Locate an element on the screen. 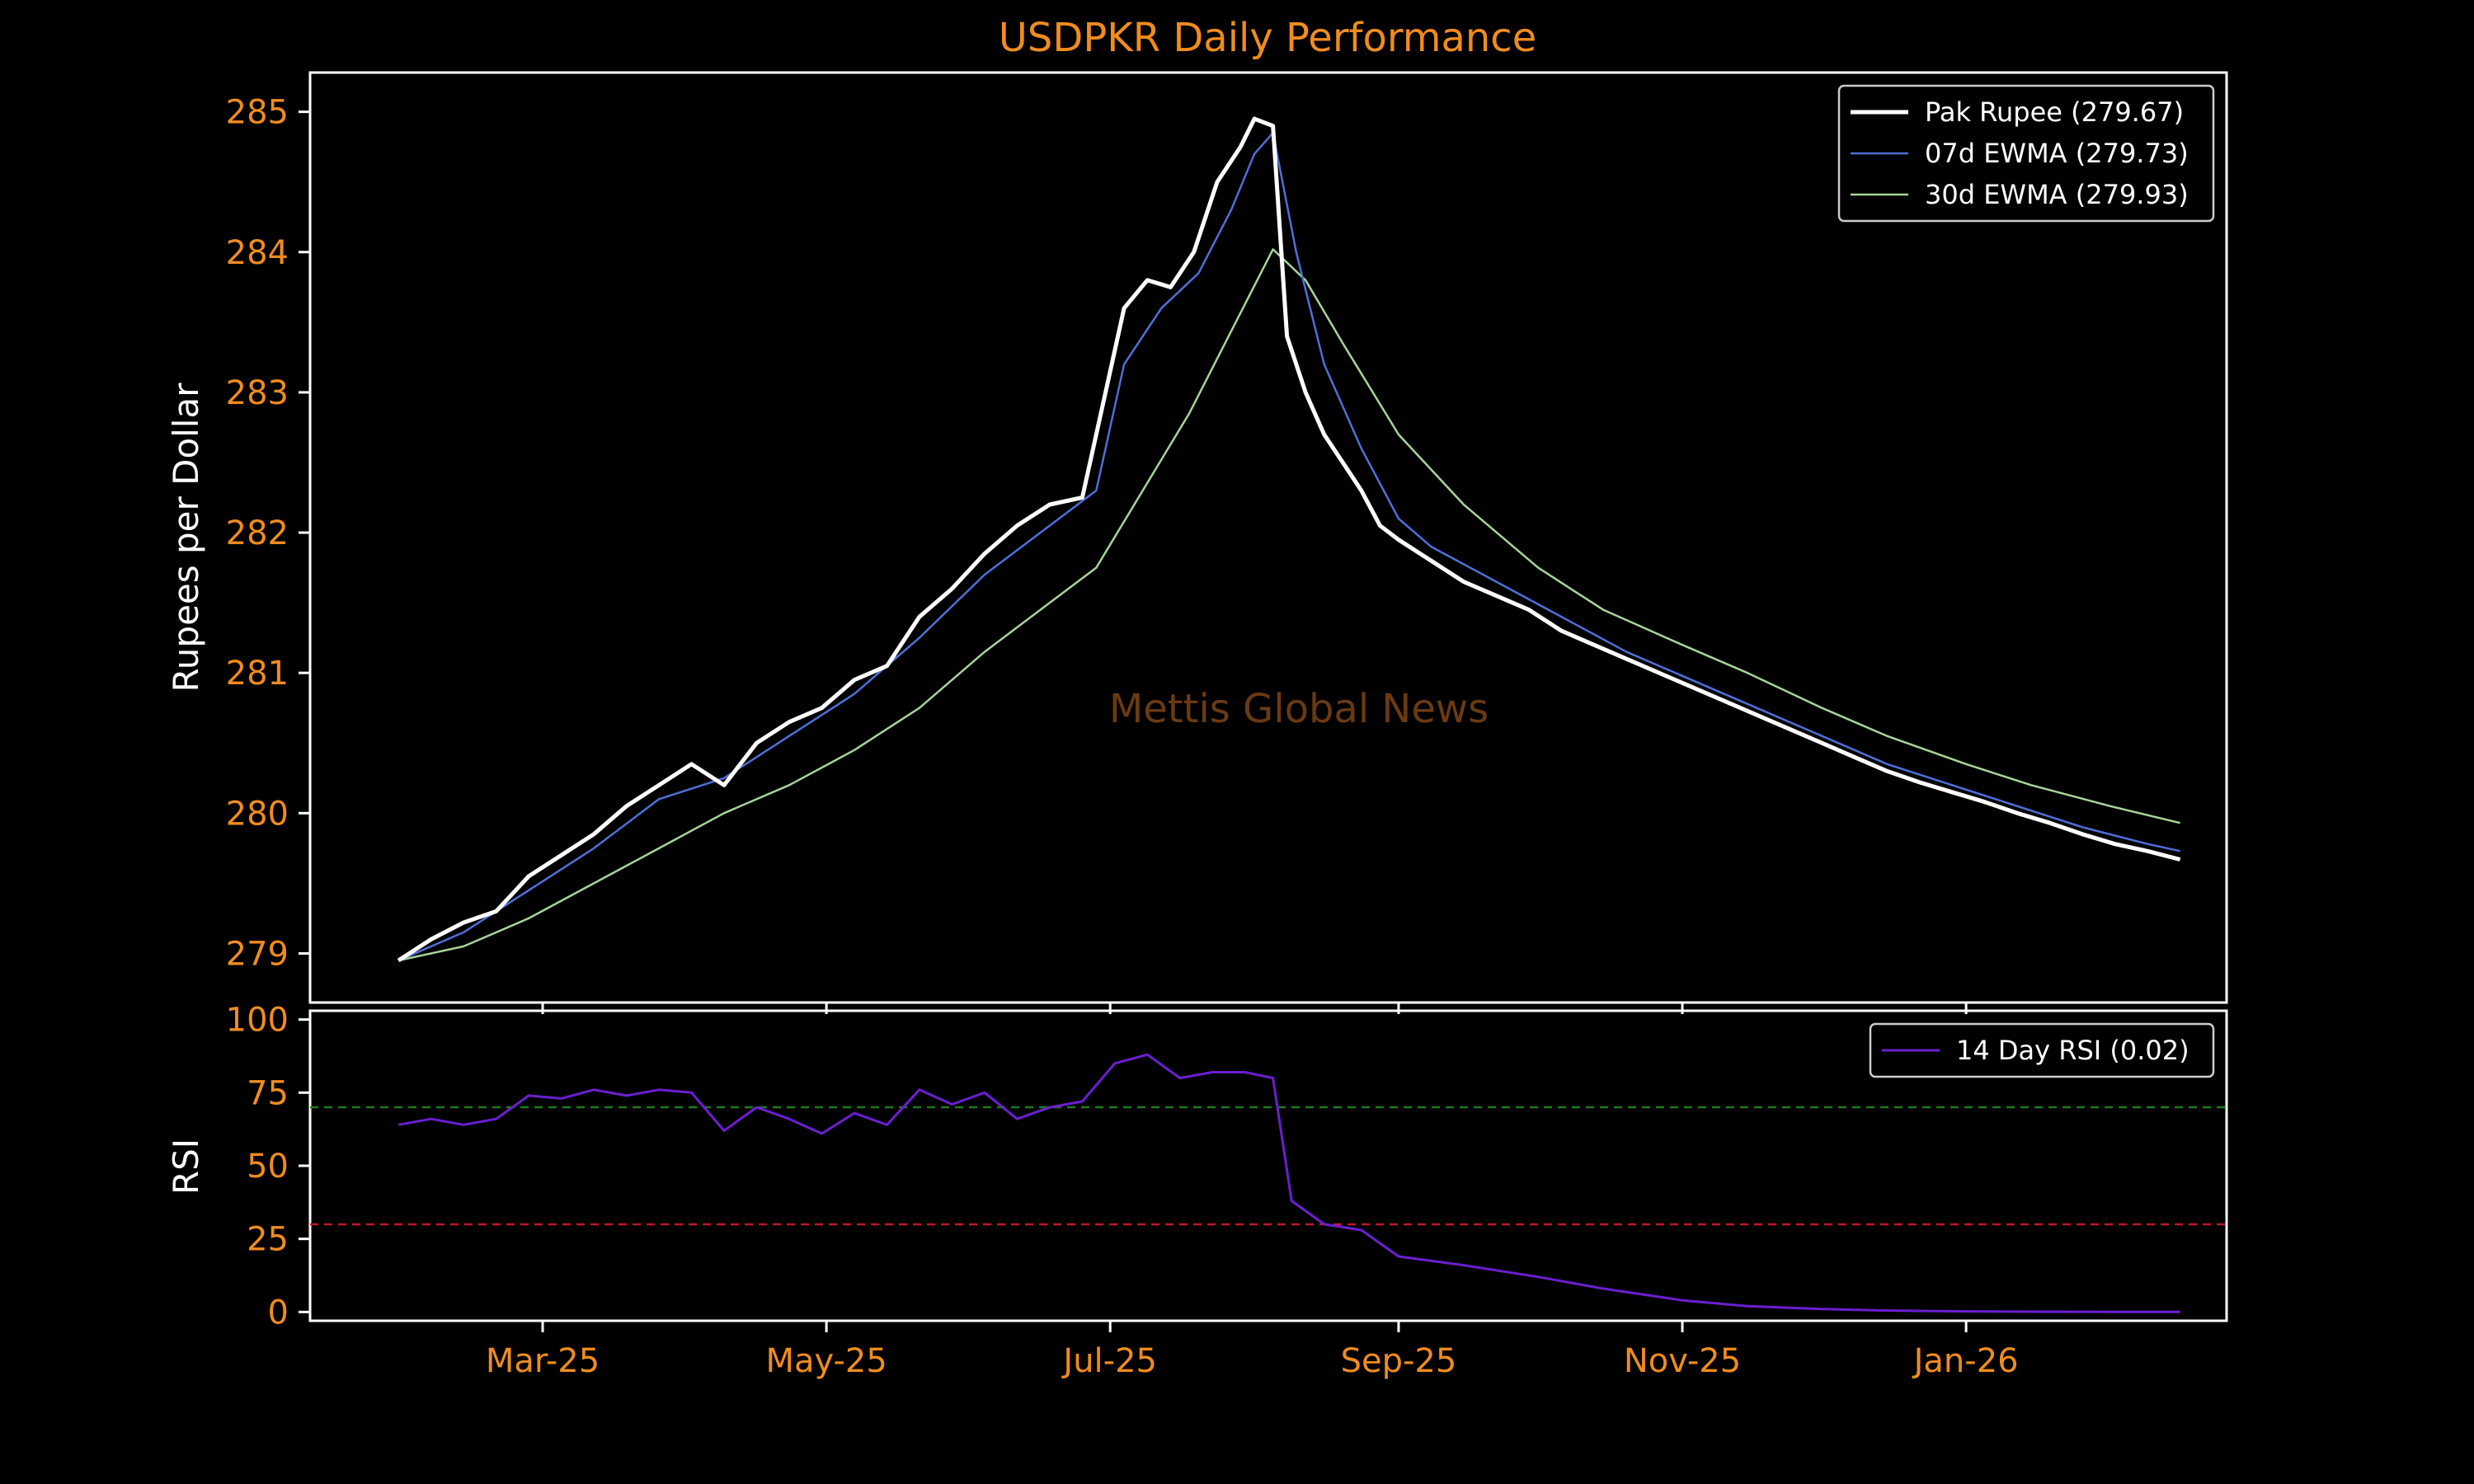 This screenshot has height=1484, width=2474. price-y-axis-label: Rupees per Dollar is located at coordinates (186, 538).